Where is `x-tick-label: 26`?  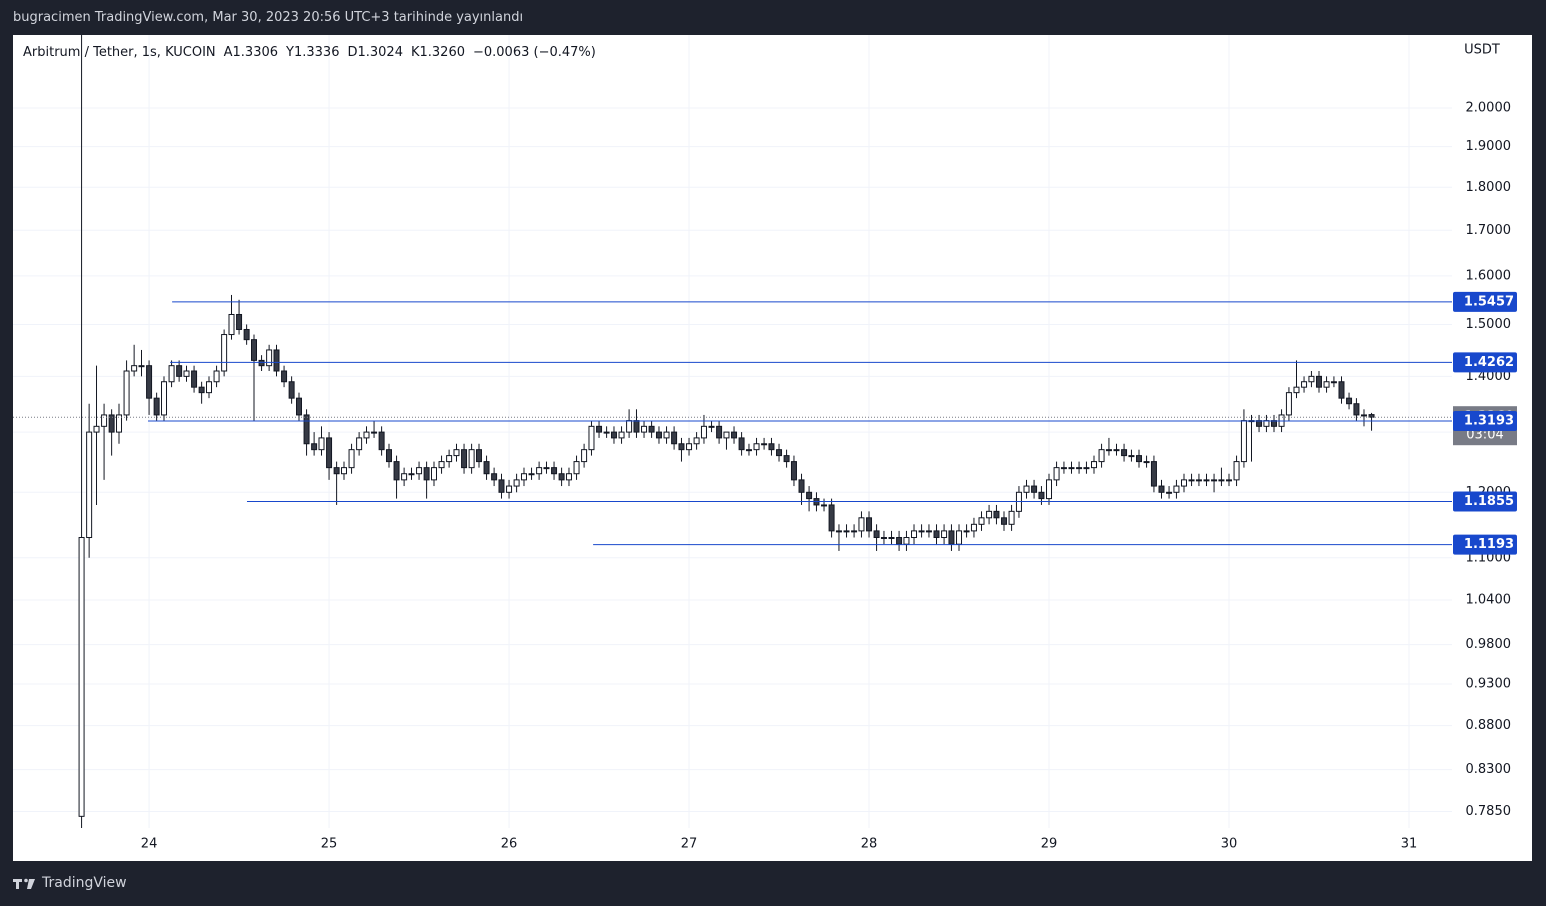 x-tick-label: 26 is located at coordinates (509, 844).